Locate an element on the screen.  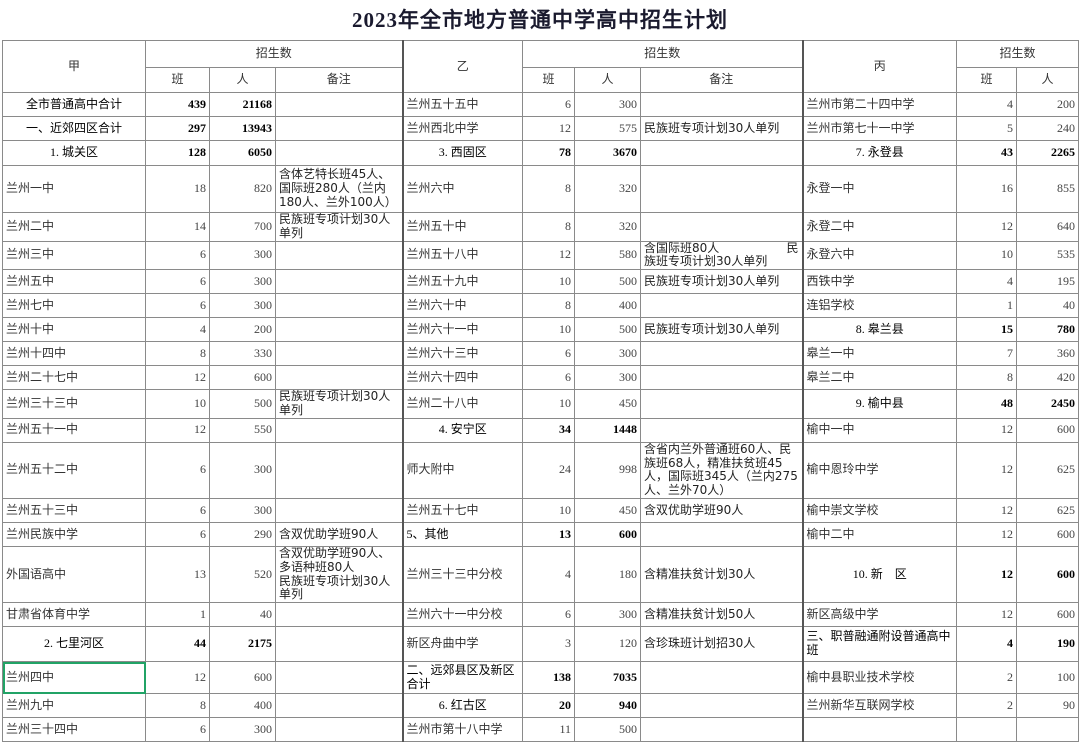
section-label: 9. 榆中县 is located at coordinates (879, 404).